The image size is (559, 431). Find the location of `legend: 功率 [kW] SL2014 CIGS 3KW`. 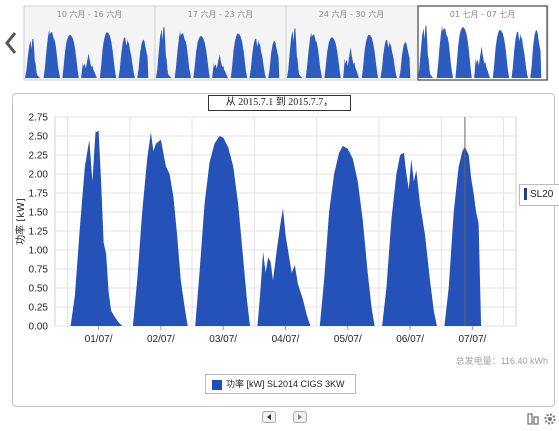

legend: 功率 [kW] SL2014 CIGS 3KW is located at coordinates (280, 384).